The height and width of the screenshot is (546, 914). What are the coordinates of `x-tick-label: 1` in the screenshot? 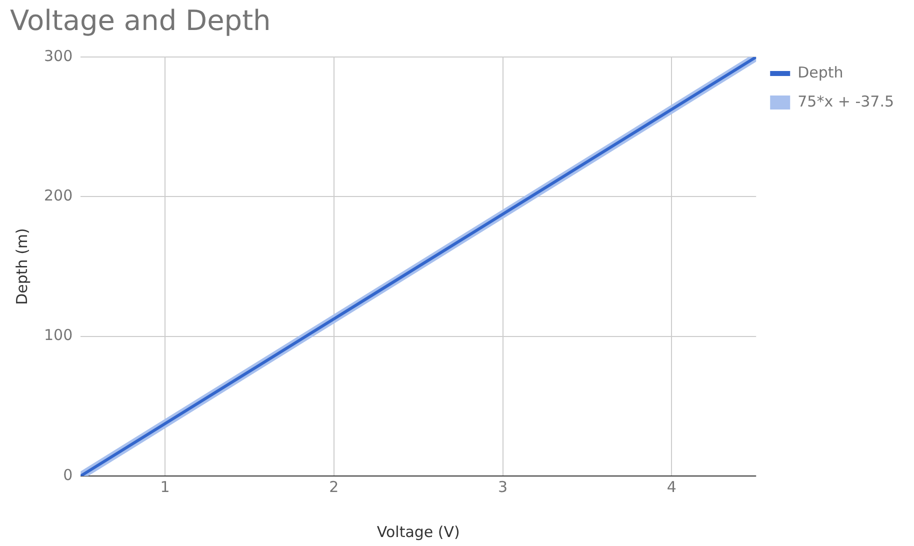 It's located at (165, 487).